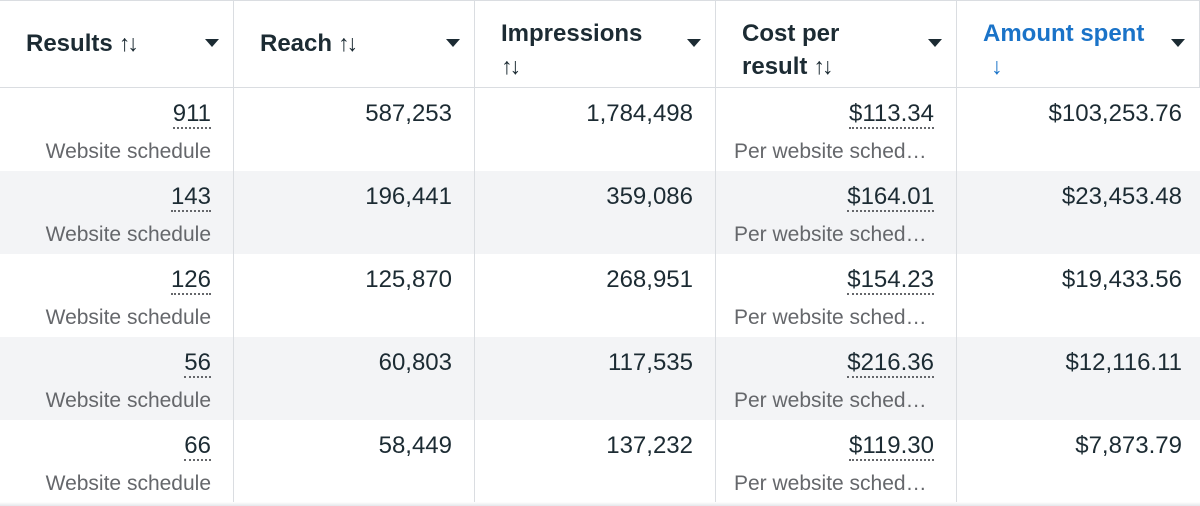 This screenshot has width=1200, height=506. I want to click on column-header-label: Impressions, so click(572, 33).